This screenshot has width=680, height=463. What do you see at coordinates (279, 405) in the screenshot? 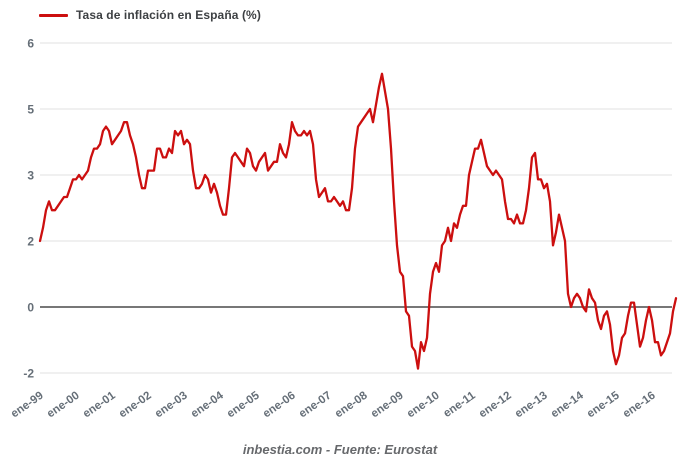
I see `x-tick-label: ene-06` at bounding box center [279, 405].